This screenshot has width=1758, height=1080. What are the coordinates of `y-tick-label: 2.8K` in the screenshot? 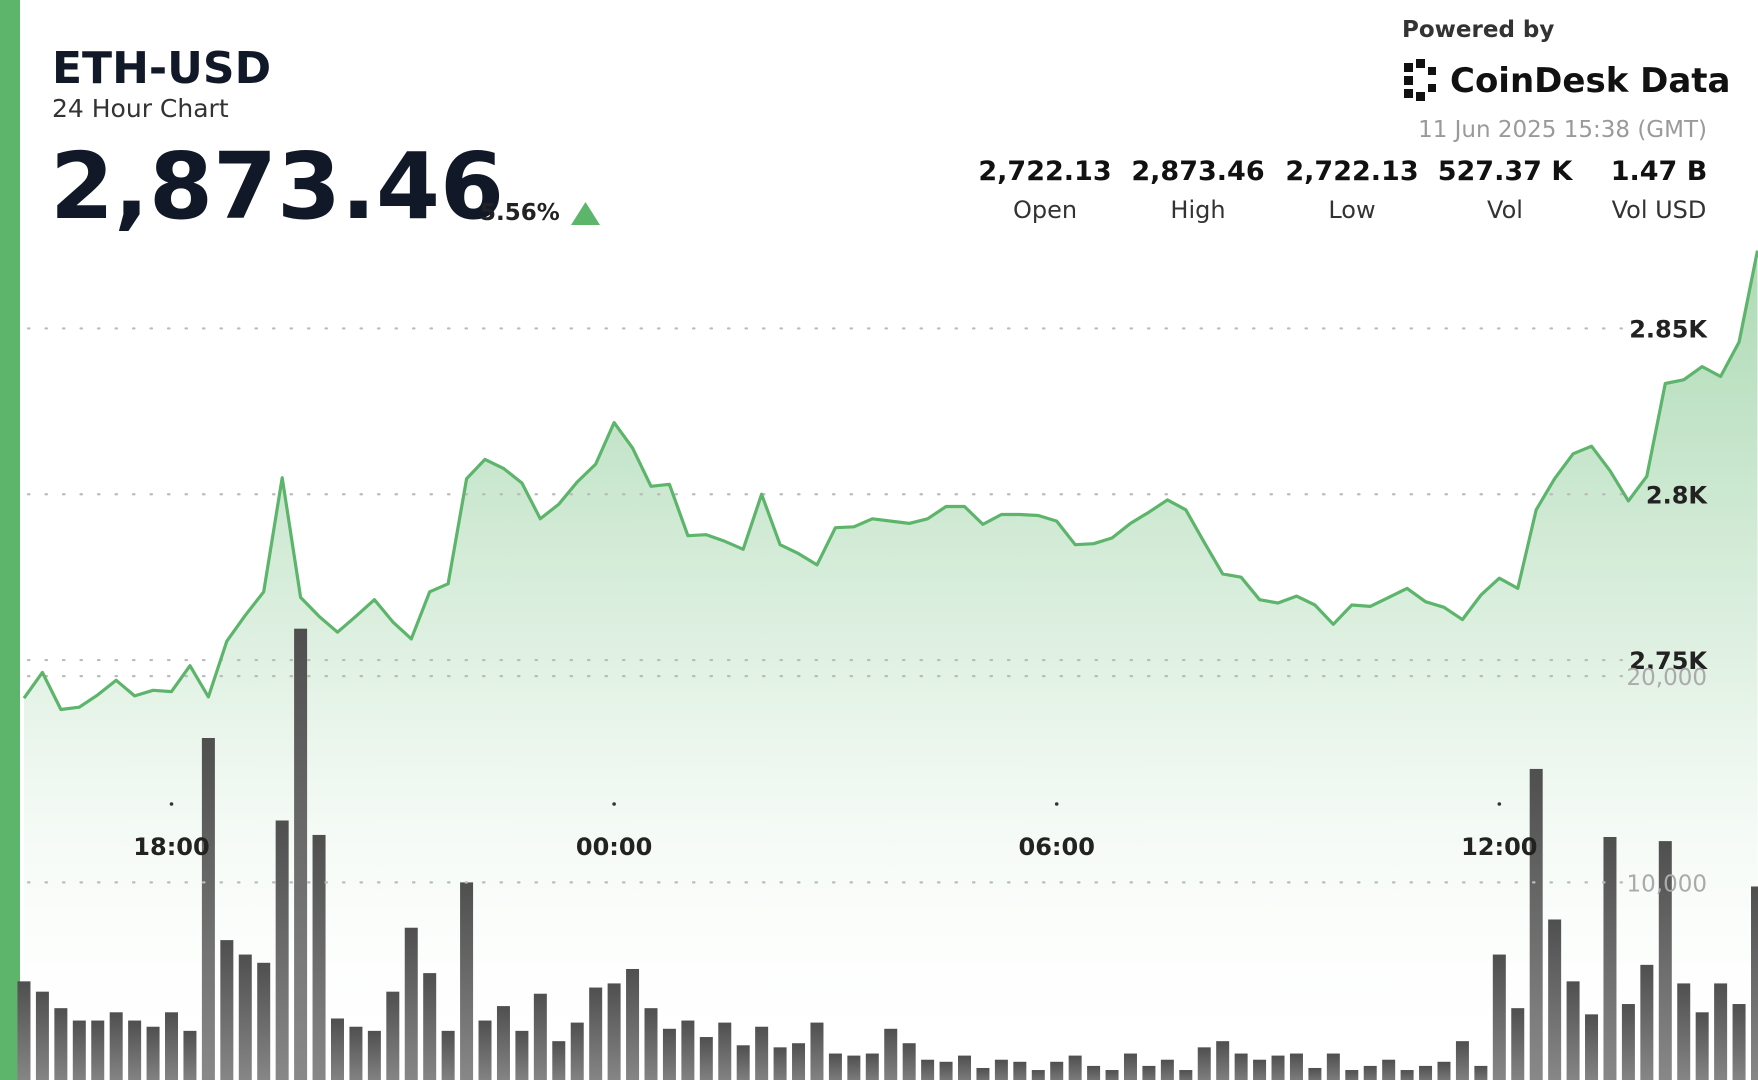 It's located at (1677, 495).